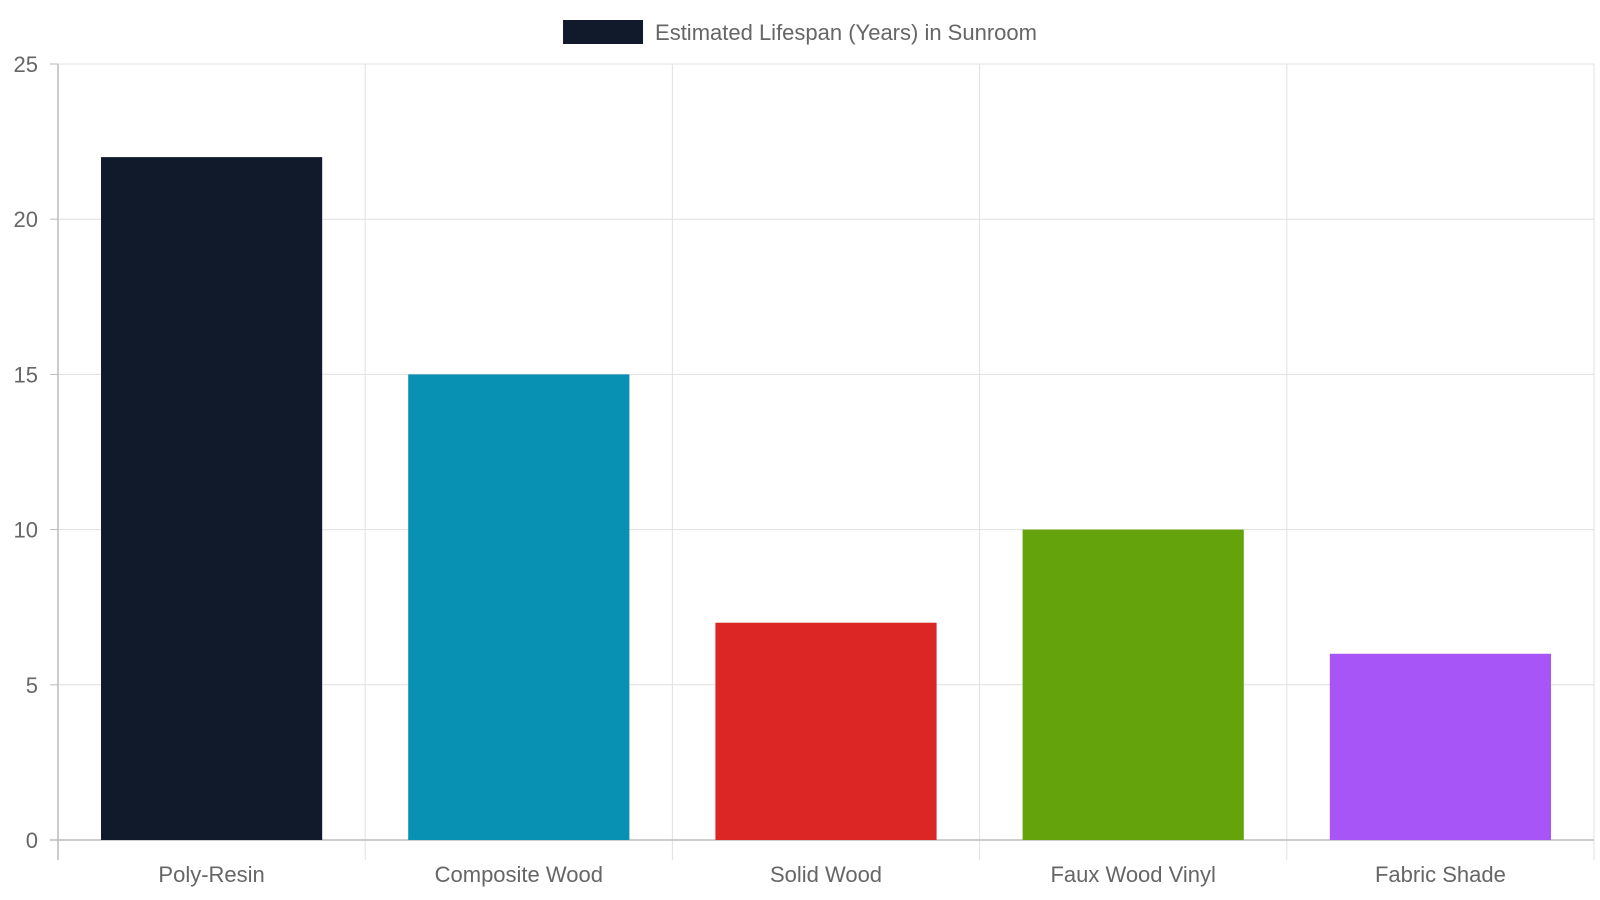  I want to click on legend-swatch, so click(603, 32).